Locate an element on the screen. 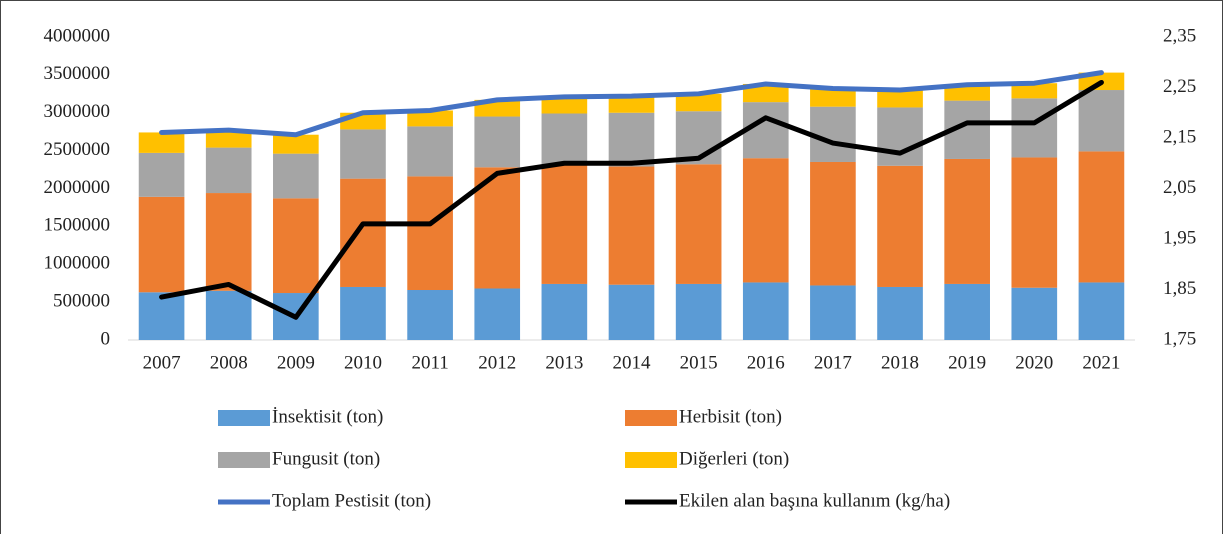 The image size is (1223, 534). y-tick-label: 3500000 is located at coordinates (77, 73).